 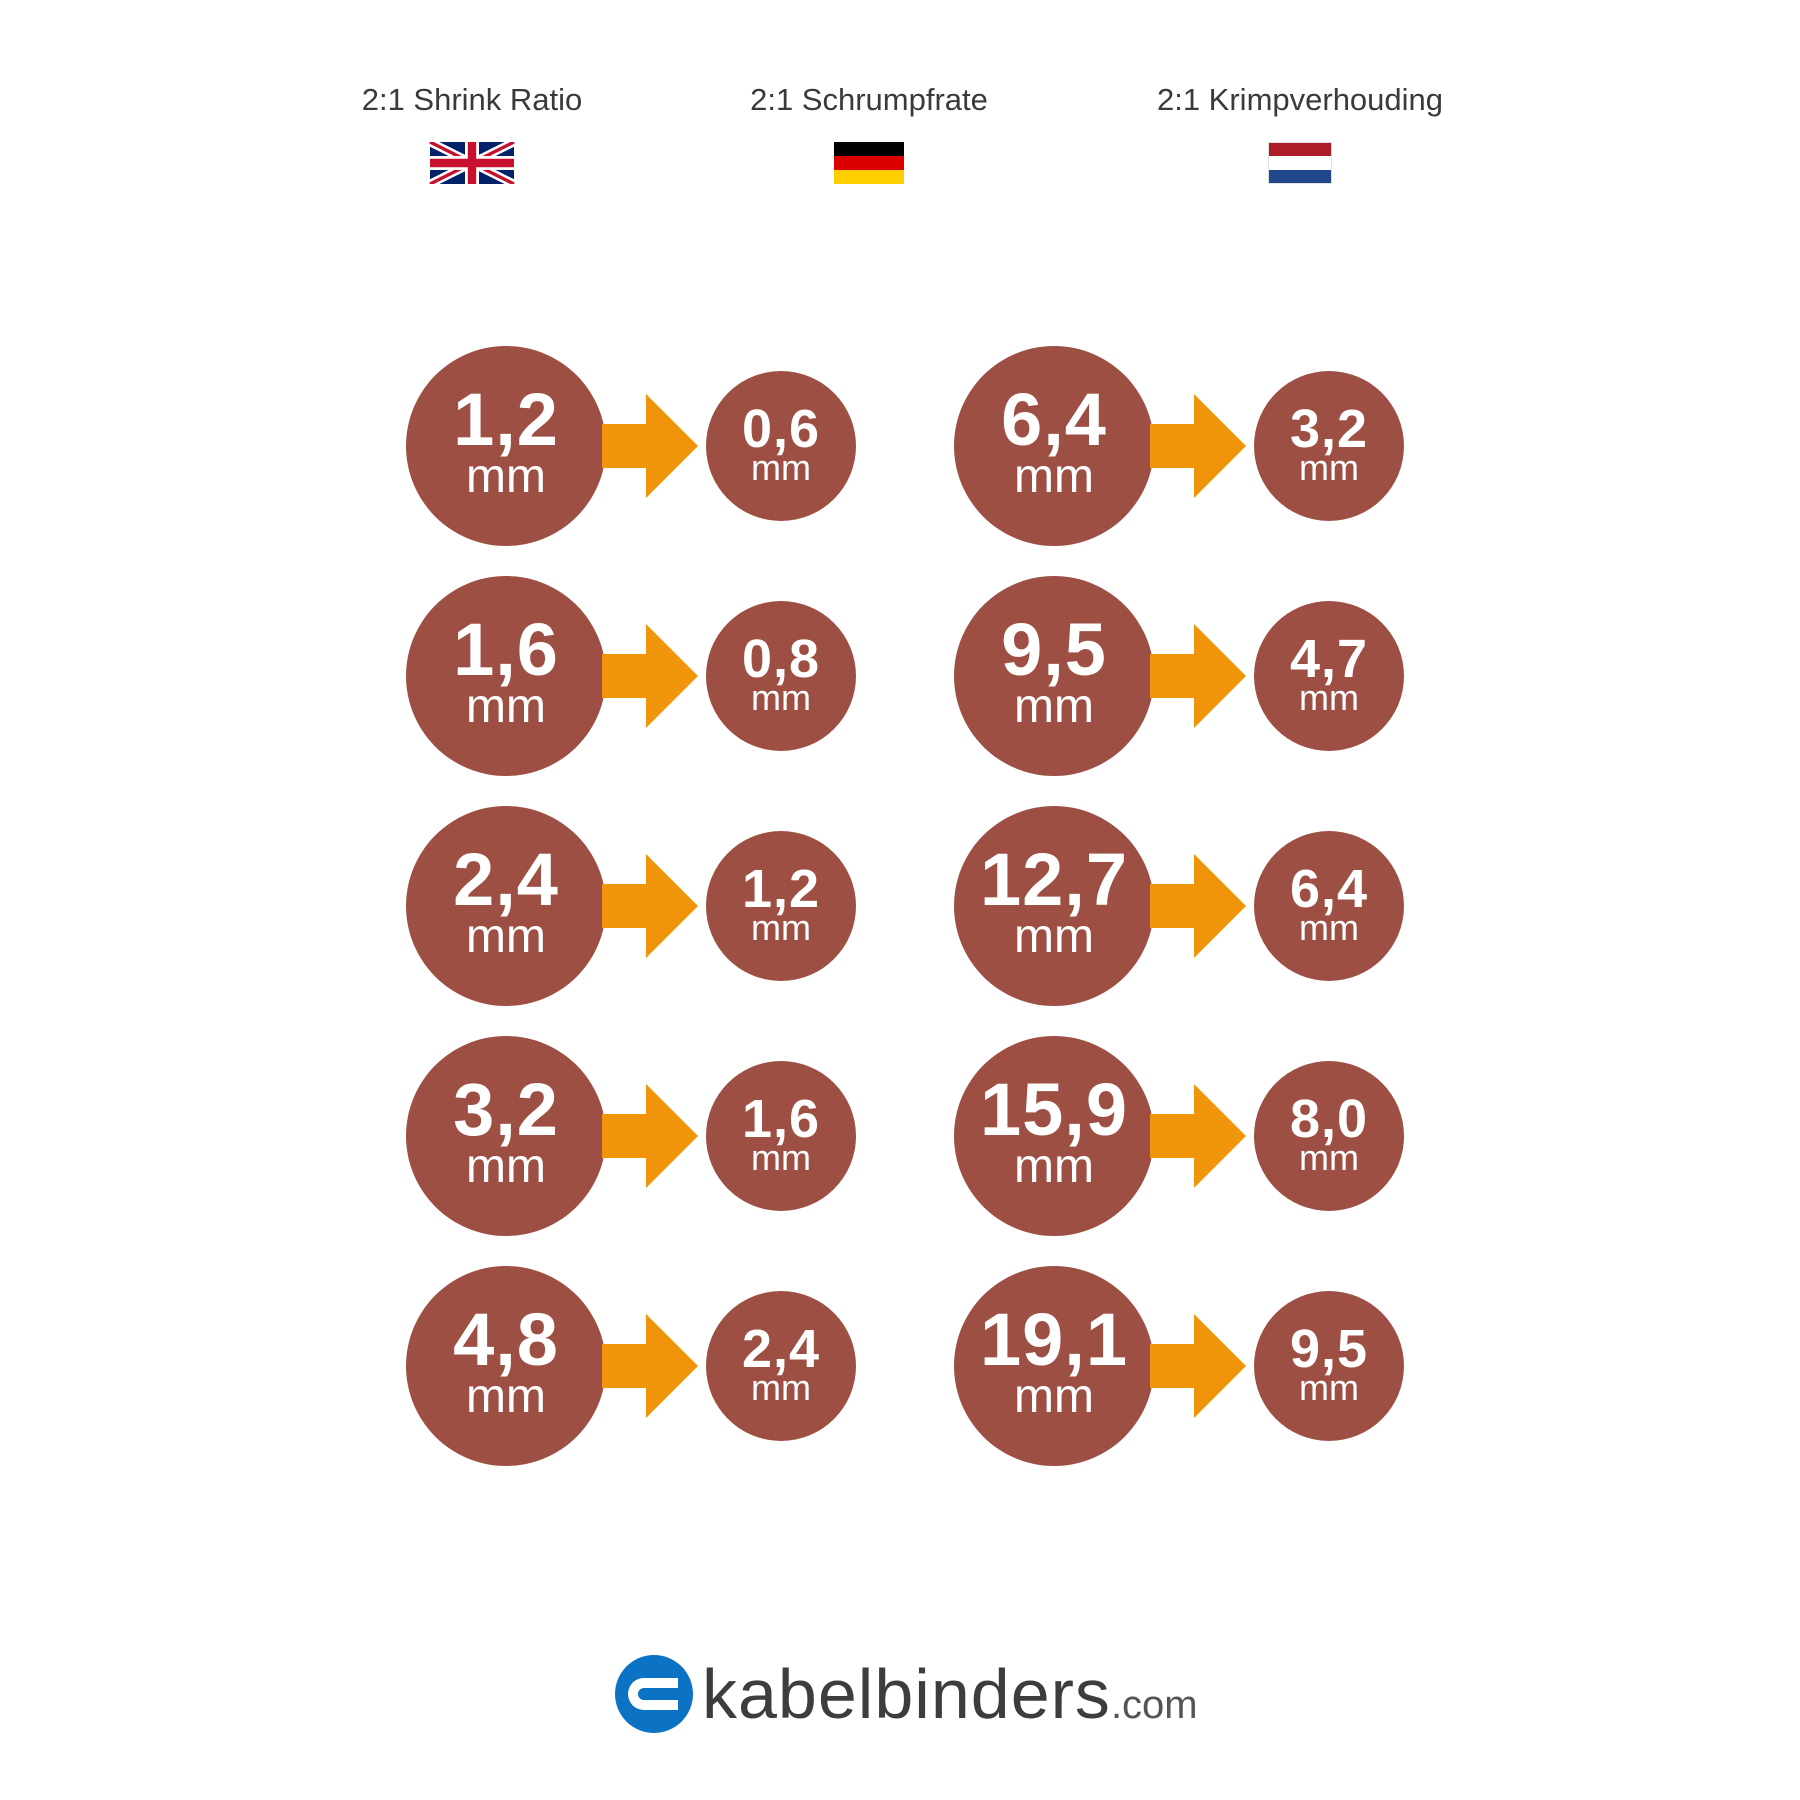 I want to click on original-size-value: 4,8, so click(x=506, y=1339).